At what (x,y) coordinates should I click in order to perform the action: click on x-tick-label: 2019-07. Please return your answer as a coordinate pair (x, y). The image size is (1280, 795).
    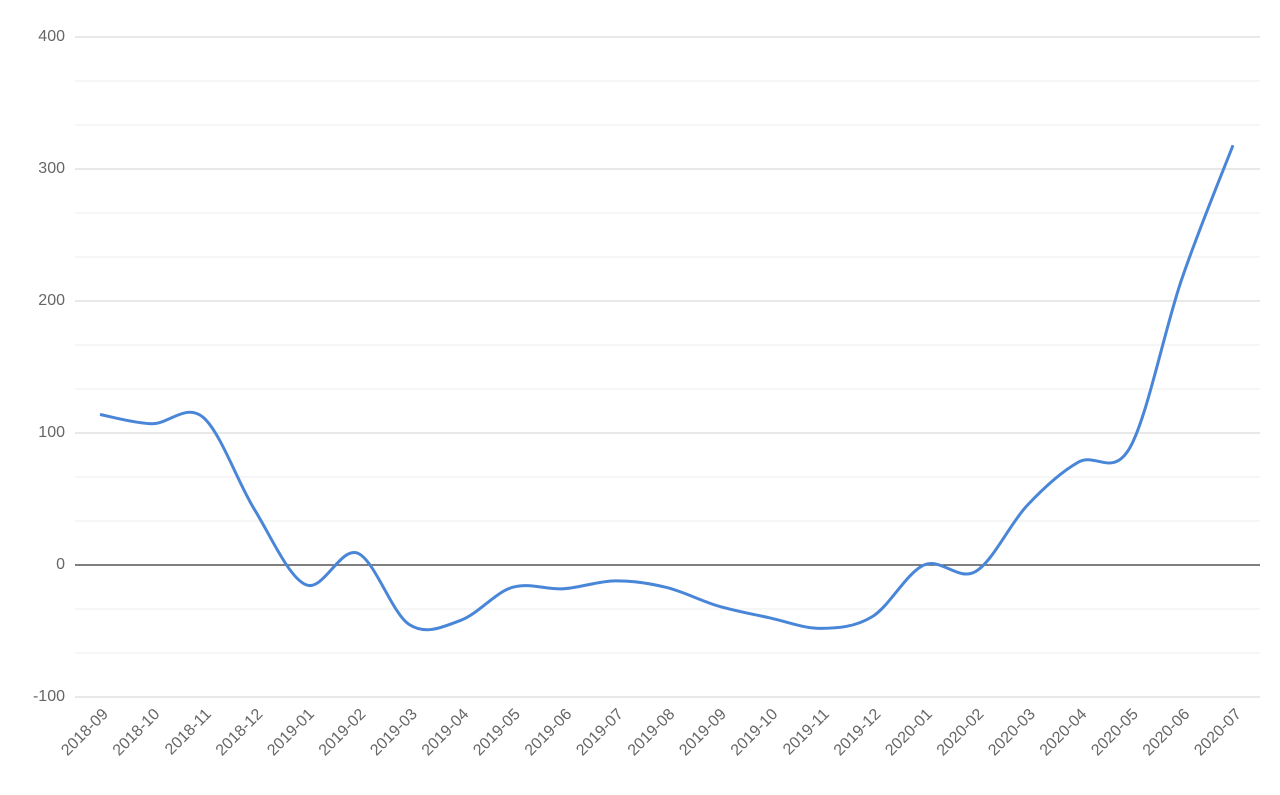
    Looking at the image, I should click on (600, 733).